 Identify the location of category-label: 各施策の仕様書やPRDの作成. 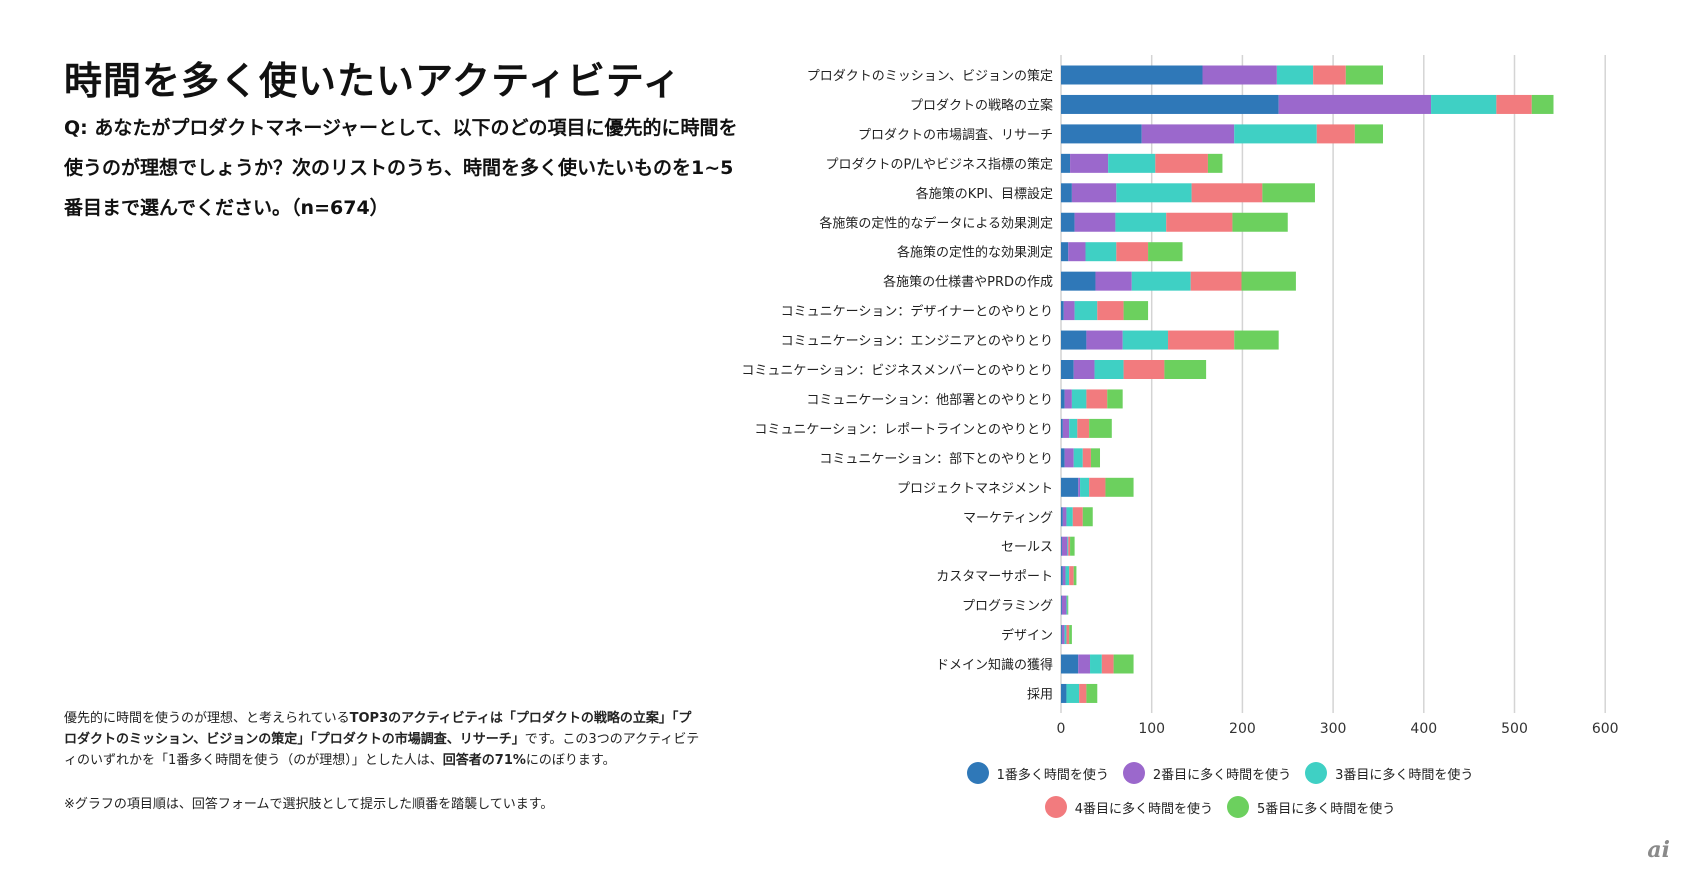
(968, 282).